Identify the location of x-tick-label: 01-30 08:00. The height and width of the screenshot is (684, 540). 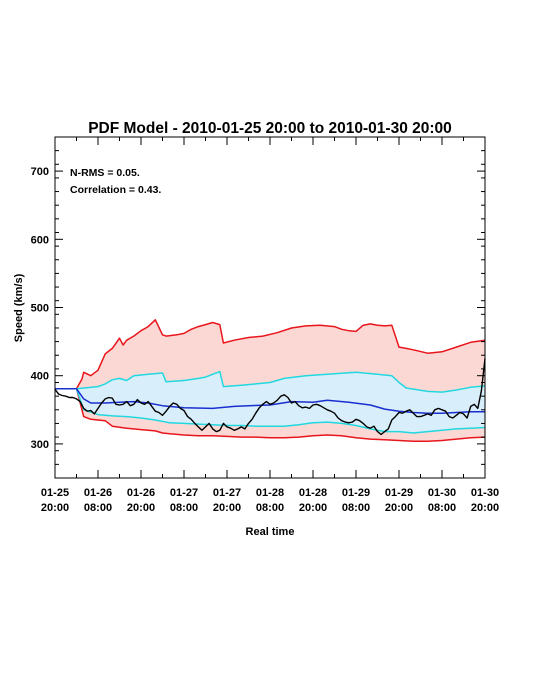
(442, 500).